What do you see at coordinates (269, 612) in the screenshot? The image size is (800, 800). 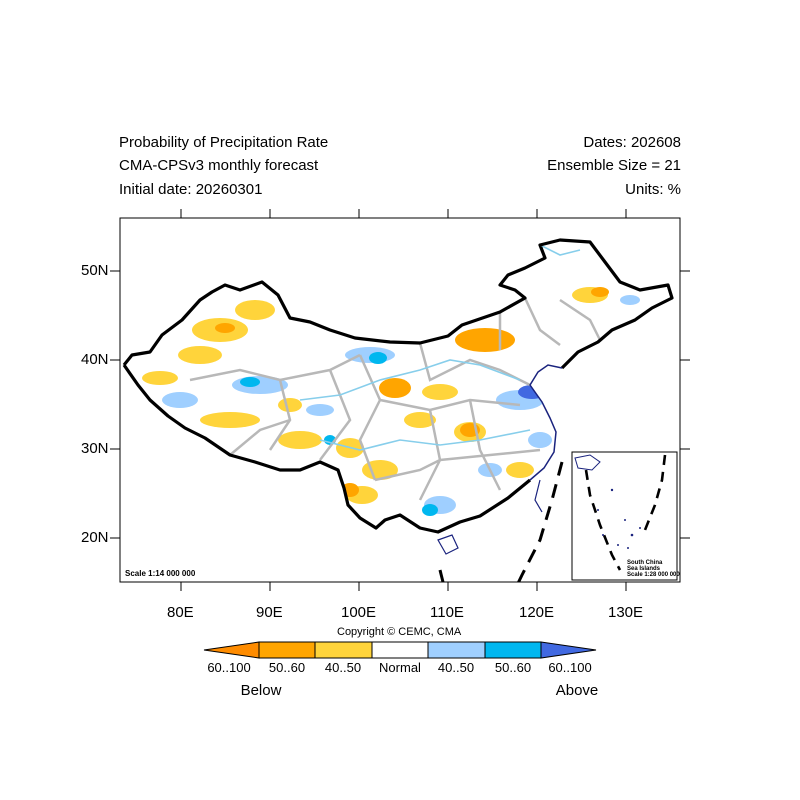 I see `lon-label-90e: 90E` at bounding box center [269, 612].